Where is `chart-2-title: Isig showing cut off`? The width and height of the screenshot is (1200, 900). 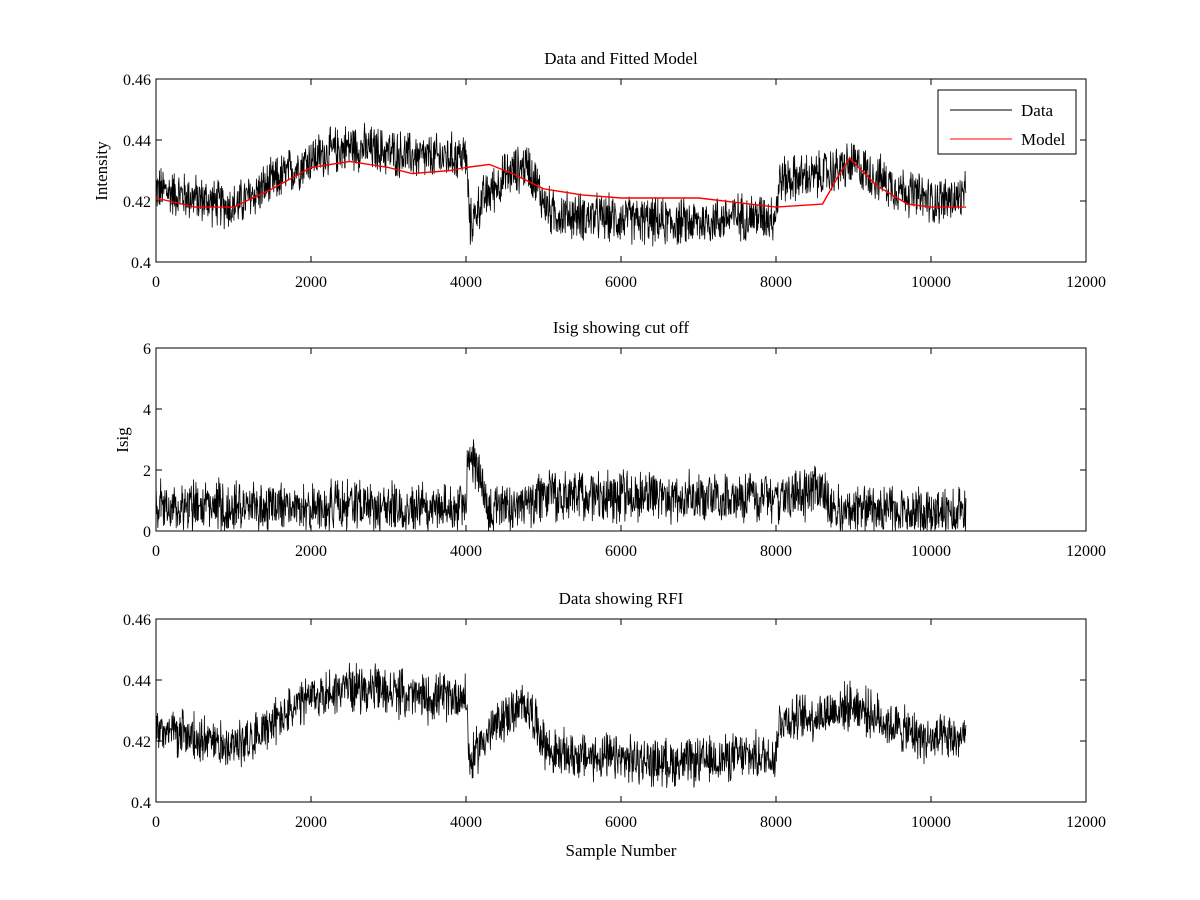 chart-2-title: Isig showing cut off is located at coordinates (621, 327).